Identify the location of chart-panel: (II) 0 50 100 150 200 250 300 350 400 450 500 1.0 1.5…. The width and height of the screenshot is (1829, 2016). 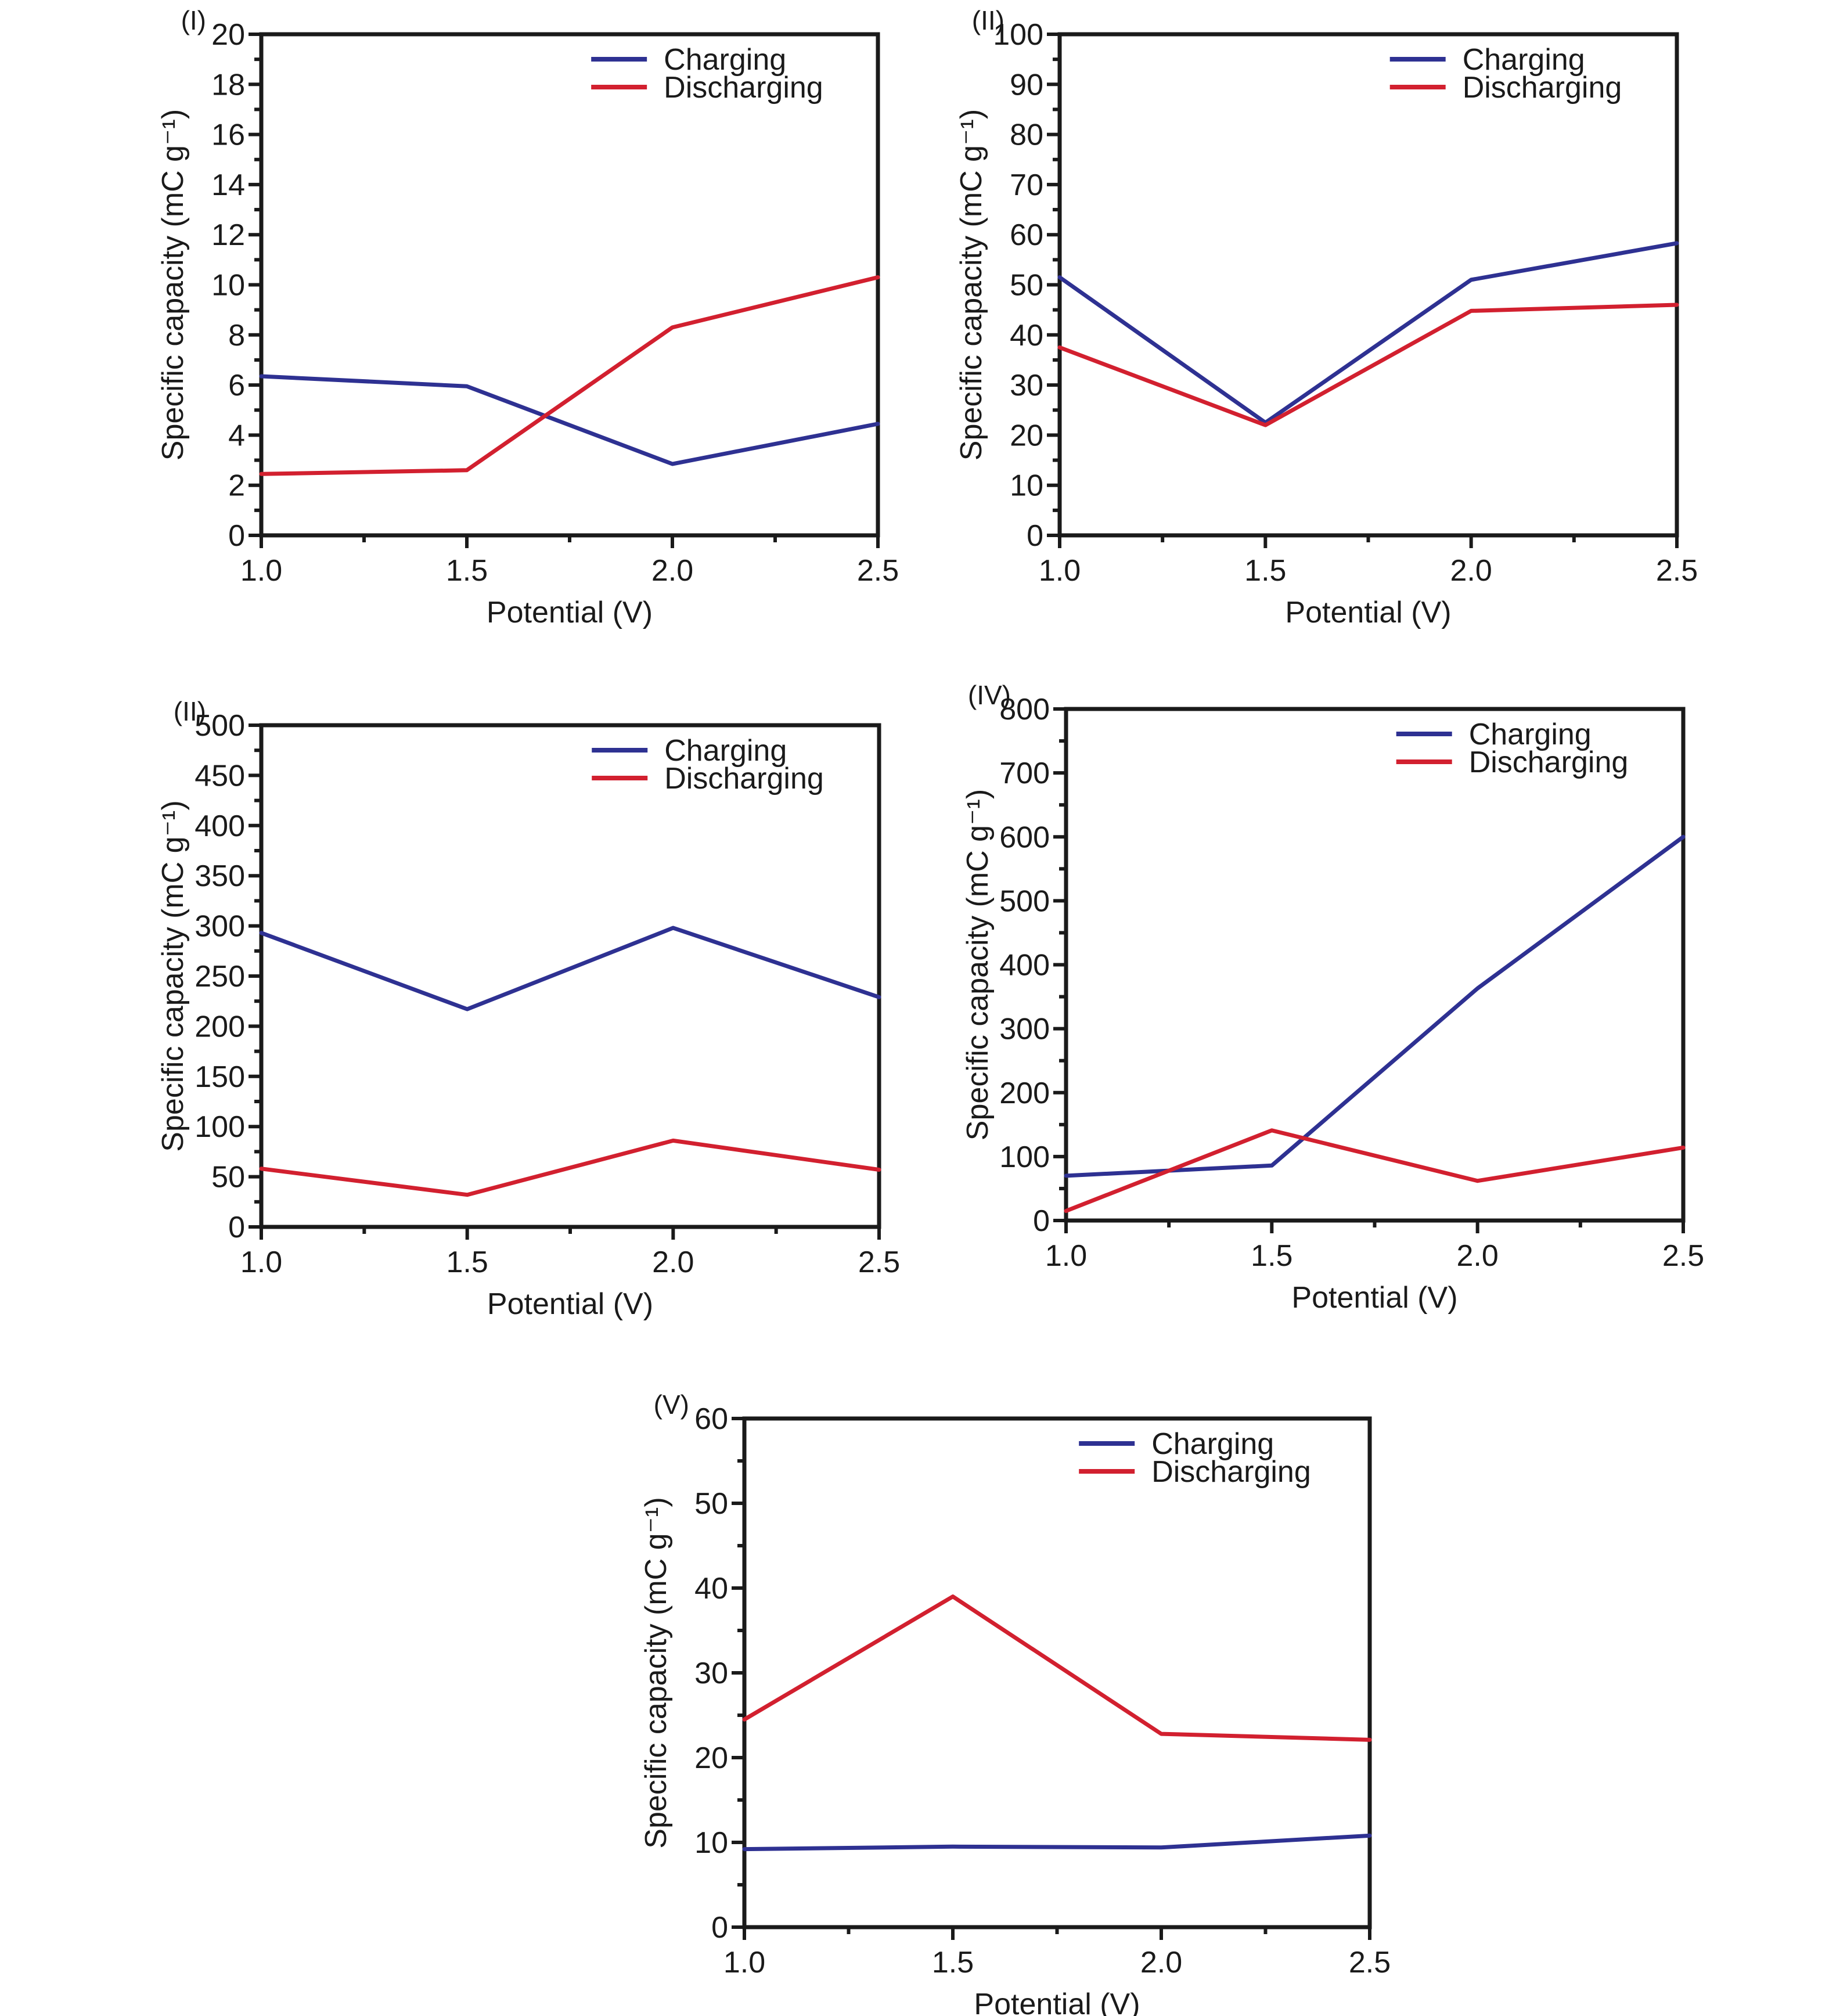
(528, 1009).